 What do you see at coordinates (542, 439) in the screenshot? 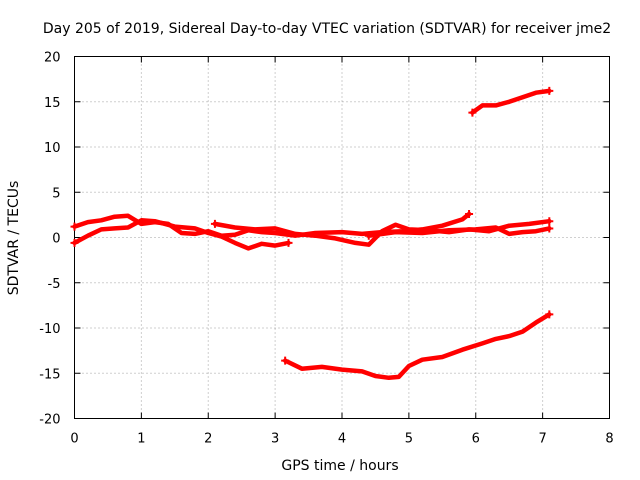
I see `x-tick-label: 7` at bounding box center [542, 439].